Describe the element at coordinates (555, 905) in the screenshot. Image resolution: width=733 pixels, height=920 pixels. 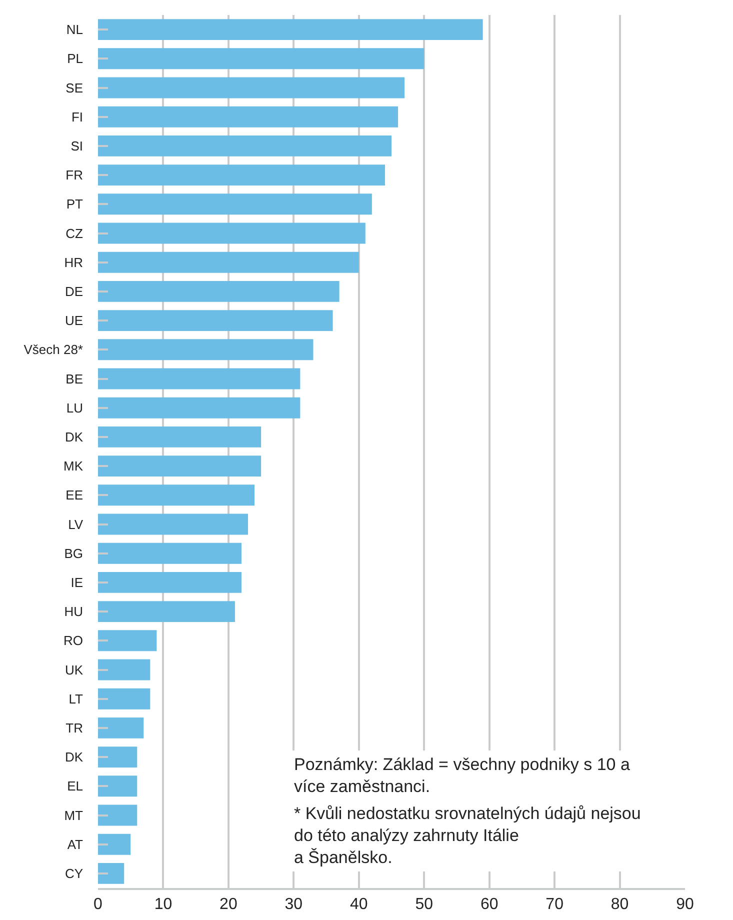
I see `x-tick-label: 70` at that location.